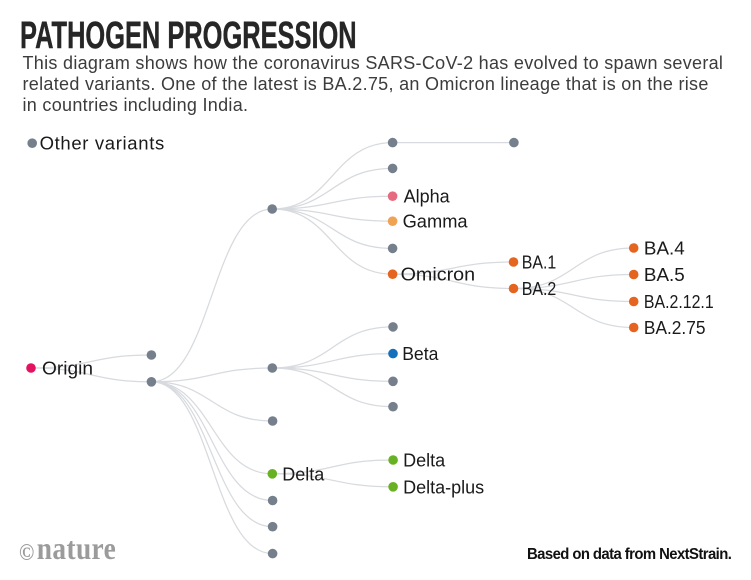 This screenshot has width=751, height=580. What do you see at coordinates (539, 263) in the screenshot?
I see `svg-text: BA.1` at bounding box center [539, 263].